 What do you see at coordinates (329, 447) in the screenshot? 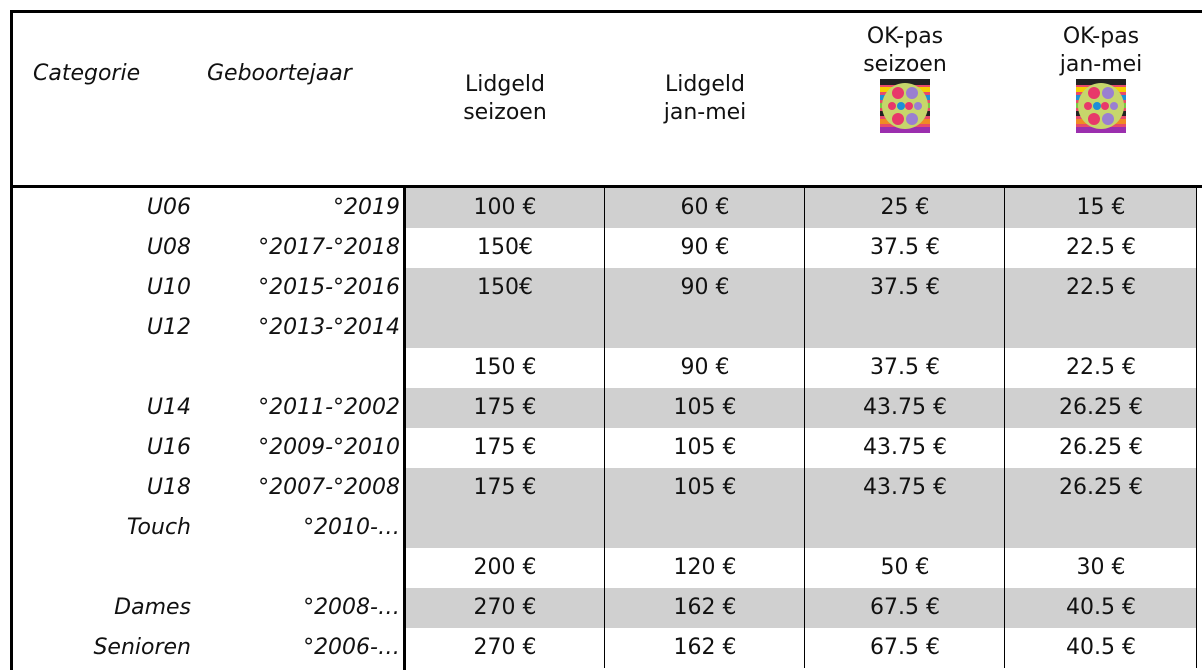
I see `birth-year: °2009-°2010` at bounding box center [329, 447].